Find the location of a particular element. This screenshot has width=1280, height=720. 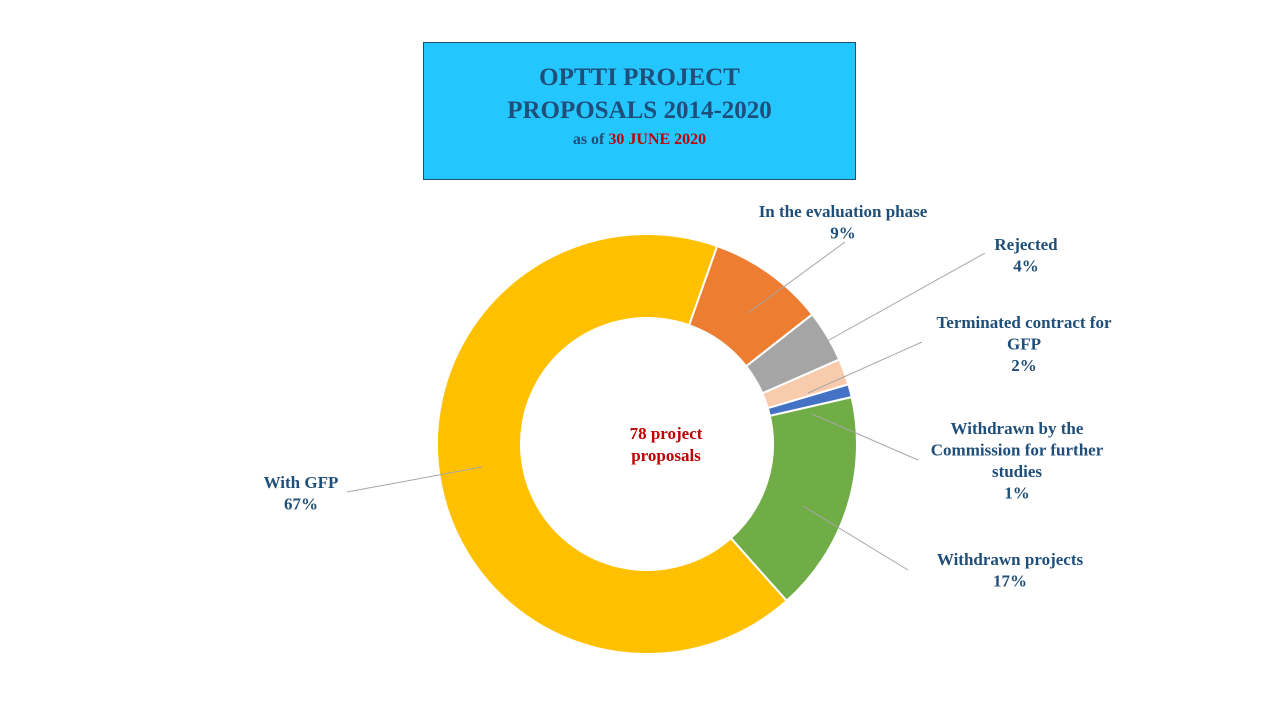

slice-percent-label: 17% is located at coordinates (1010, 581).